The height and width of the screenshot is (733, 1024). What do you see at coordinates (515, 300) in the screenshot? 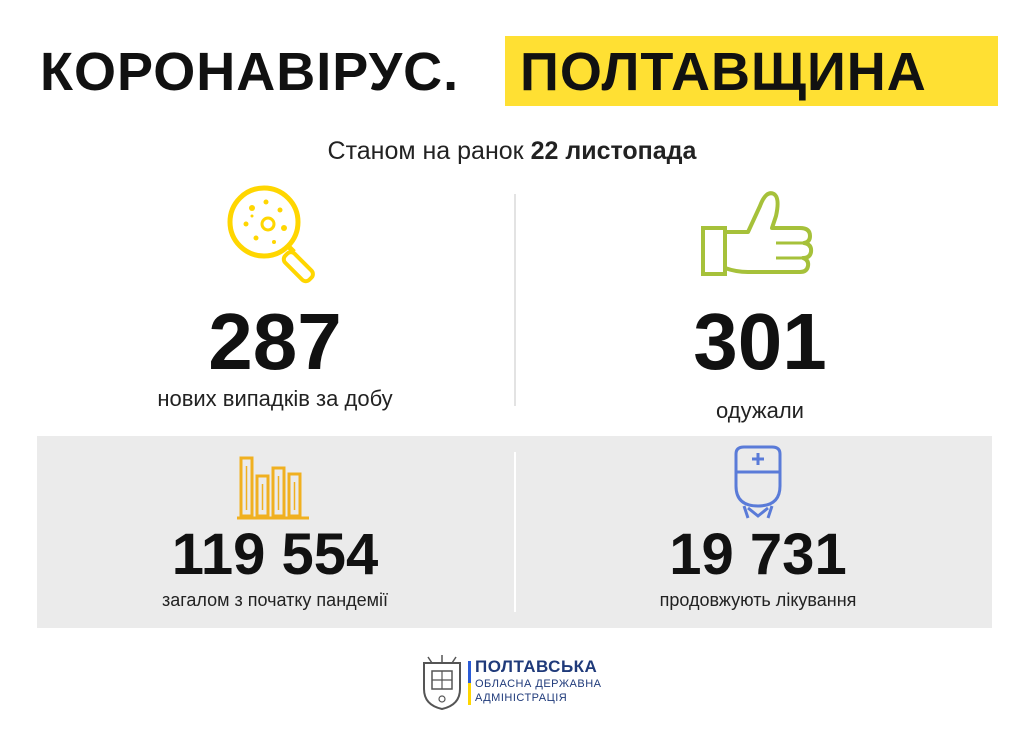
I see `top-divider` at bounding box center [515, 300].